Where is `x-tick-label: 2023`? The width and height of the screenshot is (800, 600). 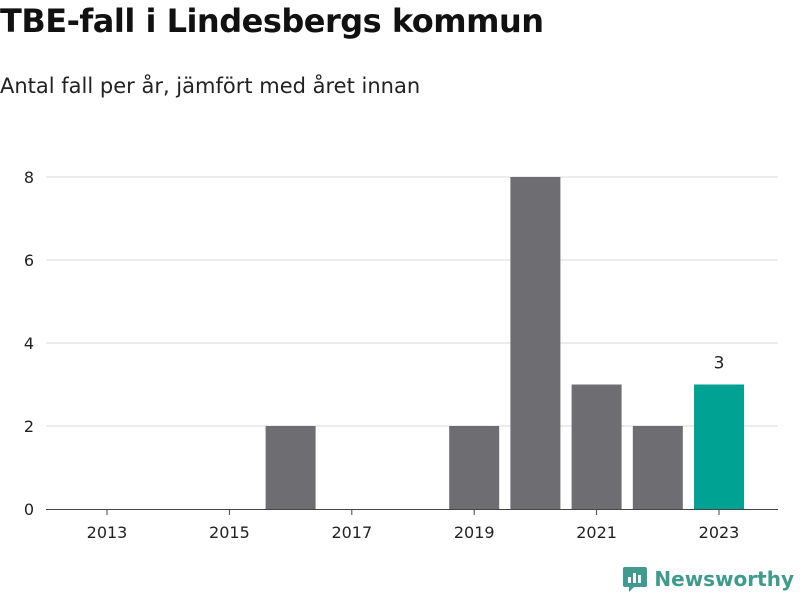
x-tick-label: 2023 is located at coordinates (719, 532).